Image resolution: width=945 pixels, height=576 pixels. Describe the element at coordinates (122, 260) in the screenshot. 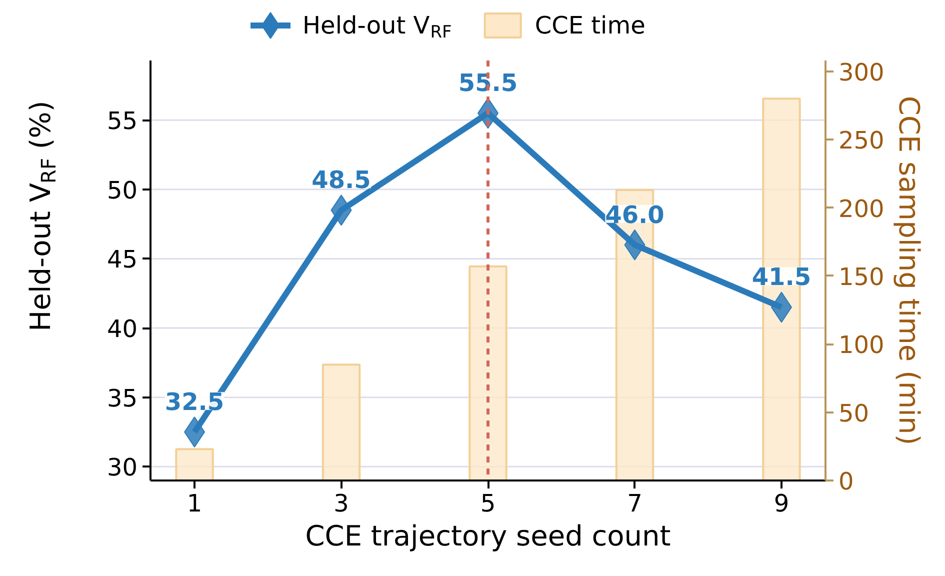

I see `y-tick-label: 45` at that location.